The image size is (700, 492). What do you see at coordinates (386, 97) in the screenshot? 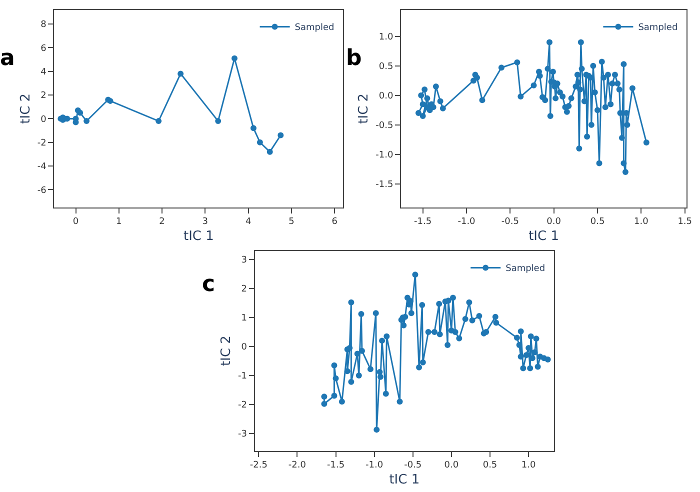
I see `y-tick-label: 0.0` at bounding box center [386, 97].